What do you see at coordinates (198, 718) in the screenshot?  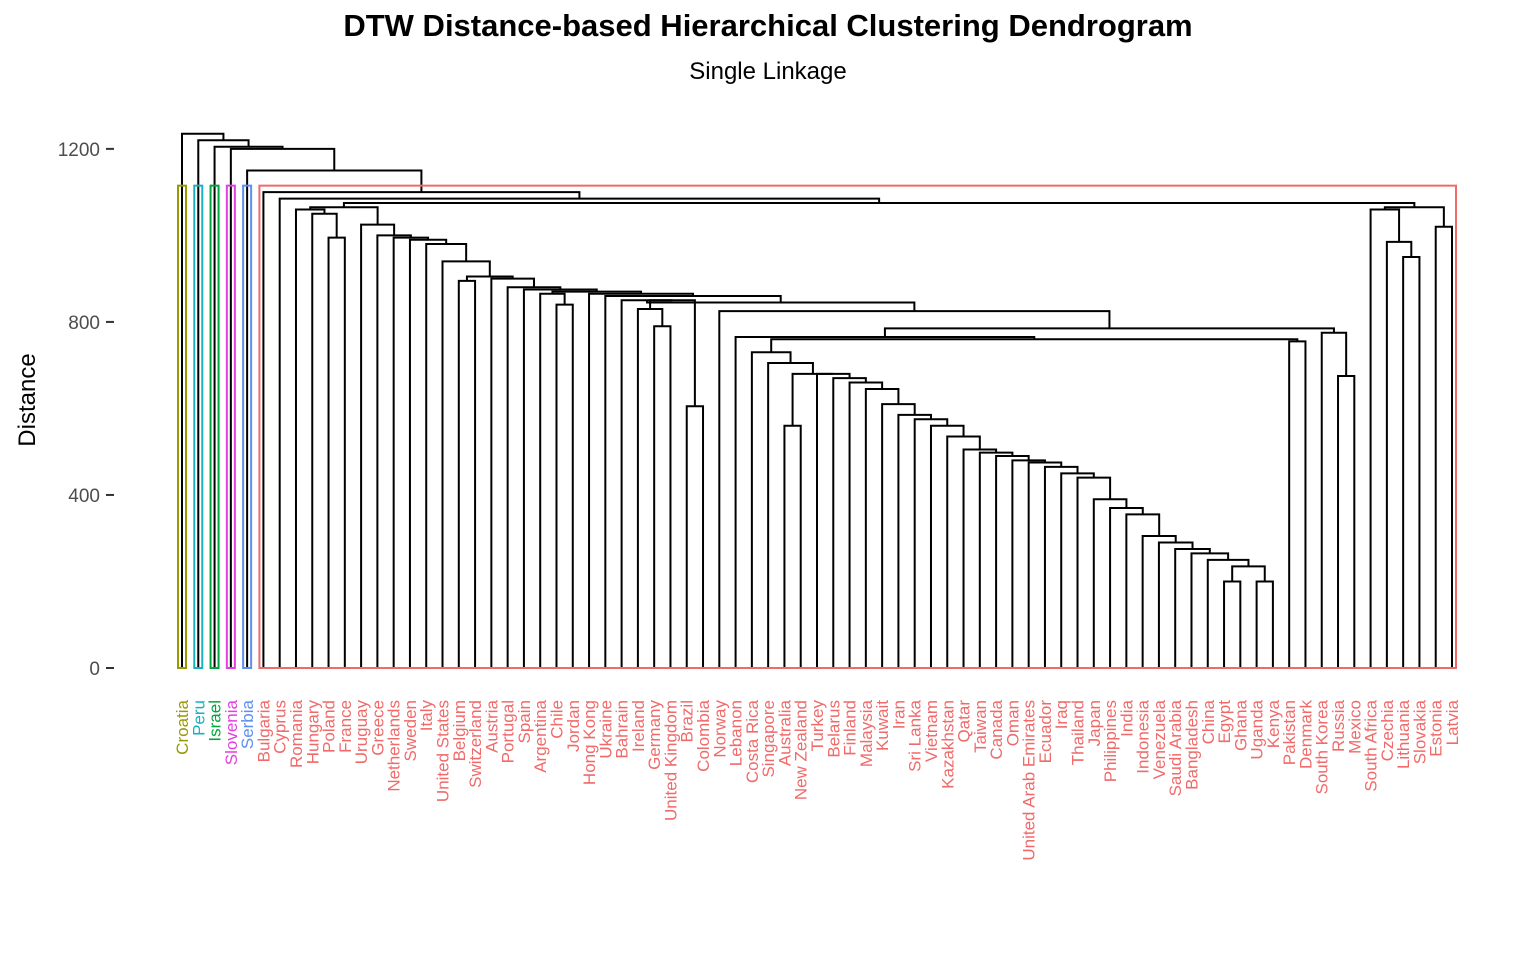 I see `leaf-label: Peru` at bounding box center [198, 718].